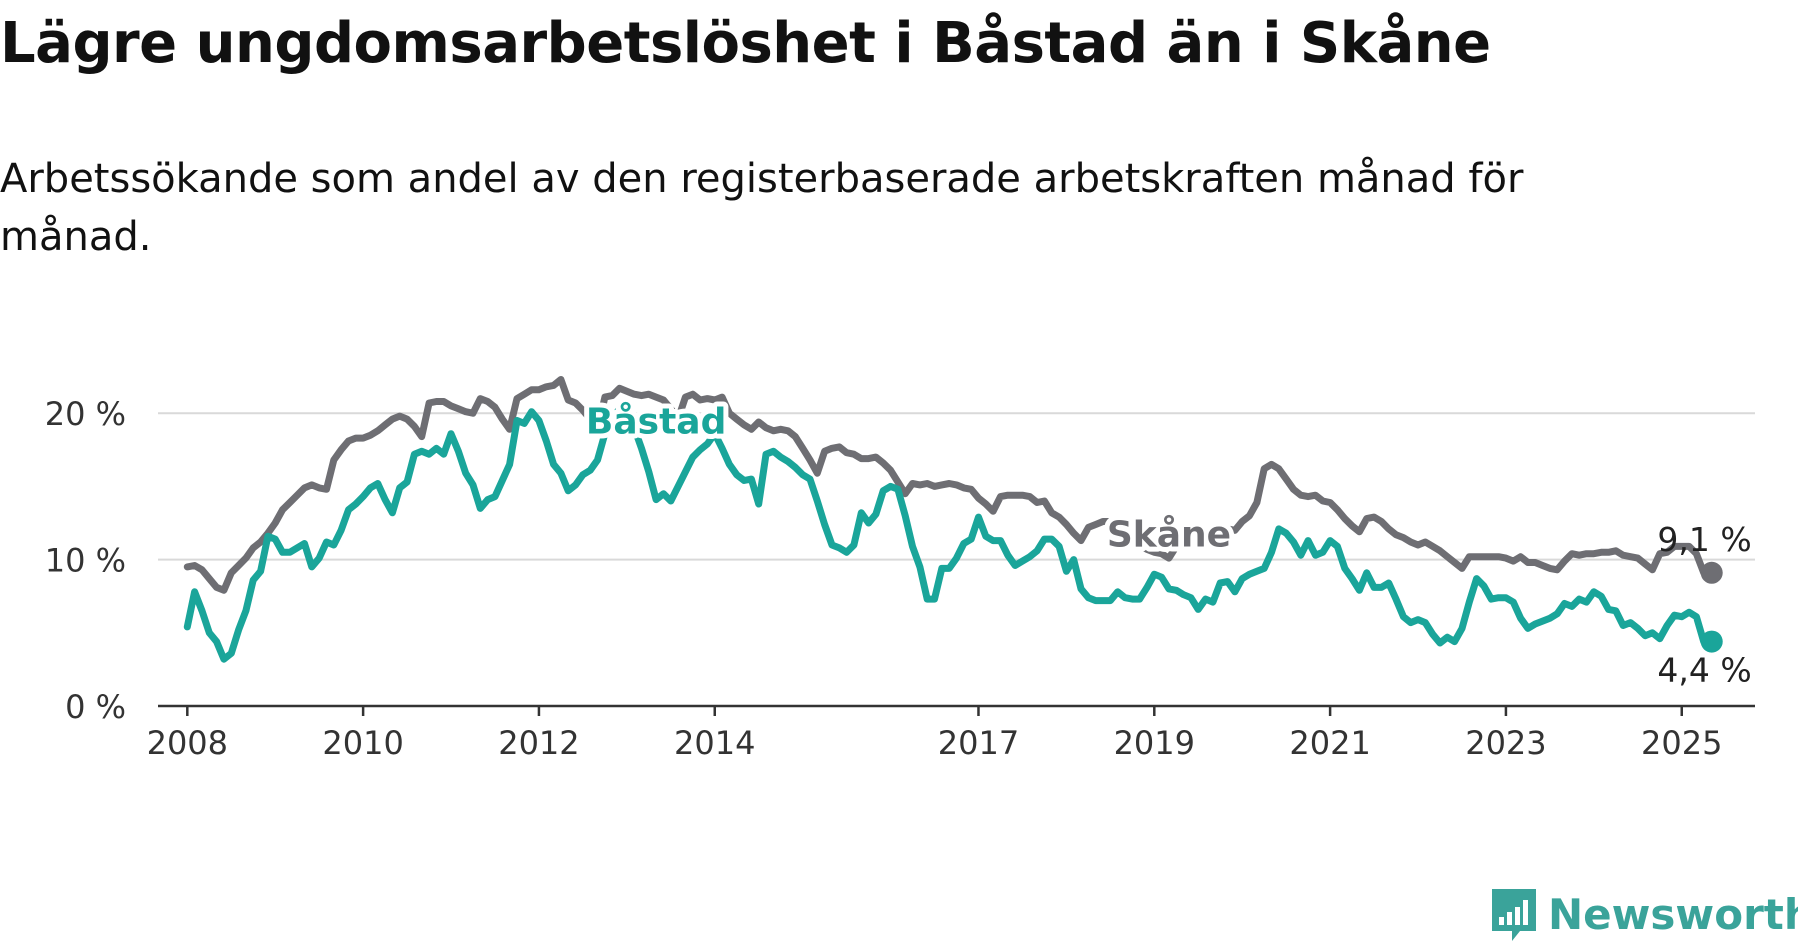  Describe the element at coordinates (934, 734) in the screenshot. I see `x-axis-ticks: 2008 2010 2012 2014 2017 2019 2021 2023 2025` at that location.